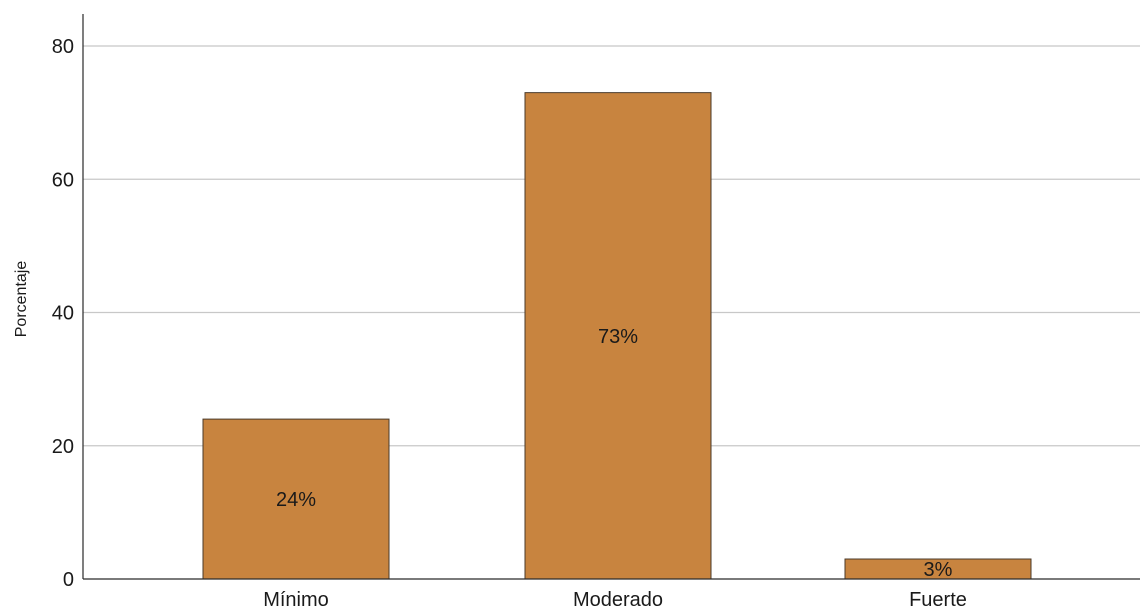 This screenshot has width=1140, height=609. What do you see at coordinates (68, 580) in the screenshot?
I see `y-tick-label-0: 0` at bounding box center [68, 580].